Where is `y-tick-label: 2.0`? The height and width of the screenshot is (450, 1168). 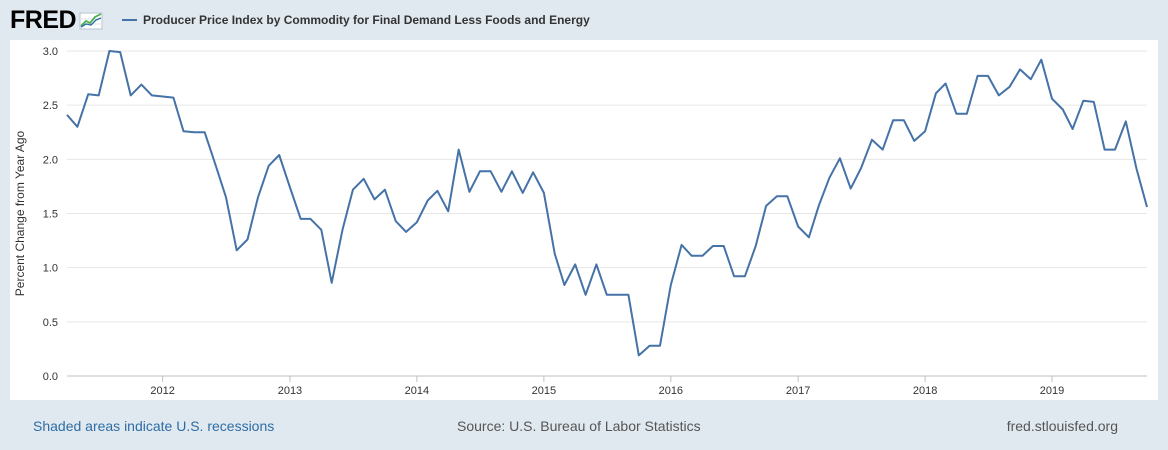 y-tick-label: 2.0 is located at coordinates (50, 160).